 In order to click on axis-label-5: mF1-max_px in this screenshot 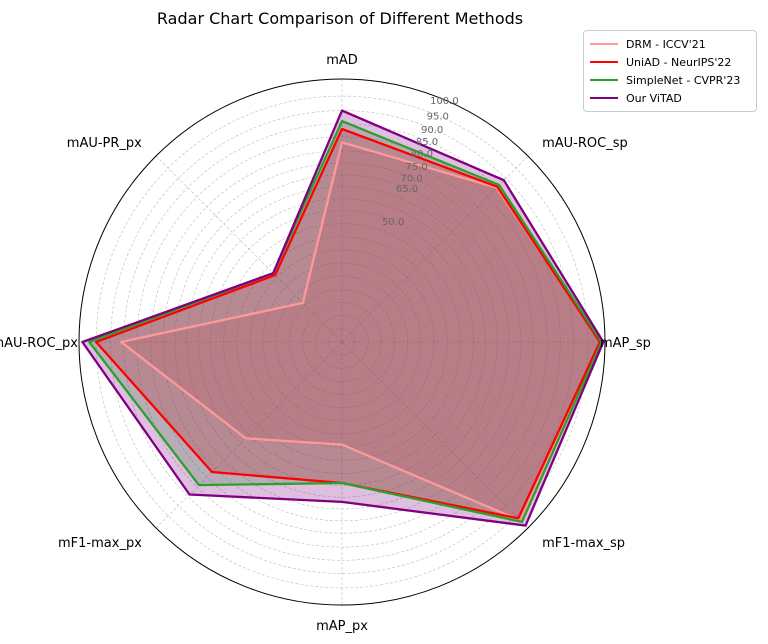, I will do `click(100, 543)`.